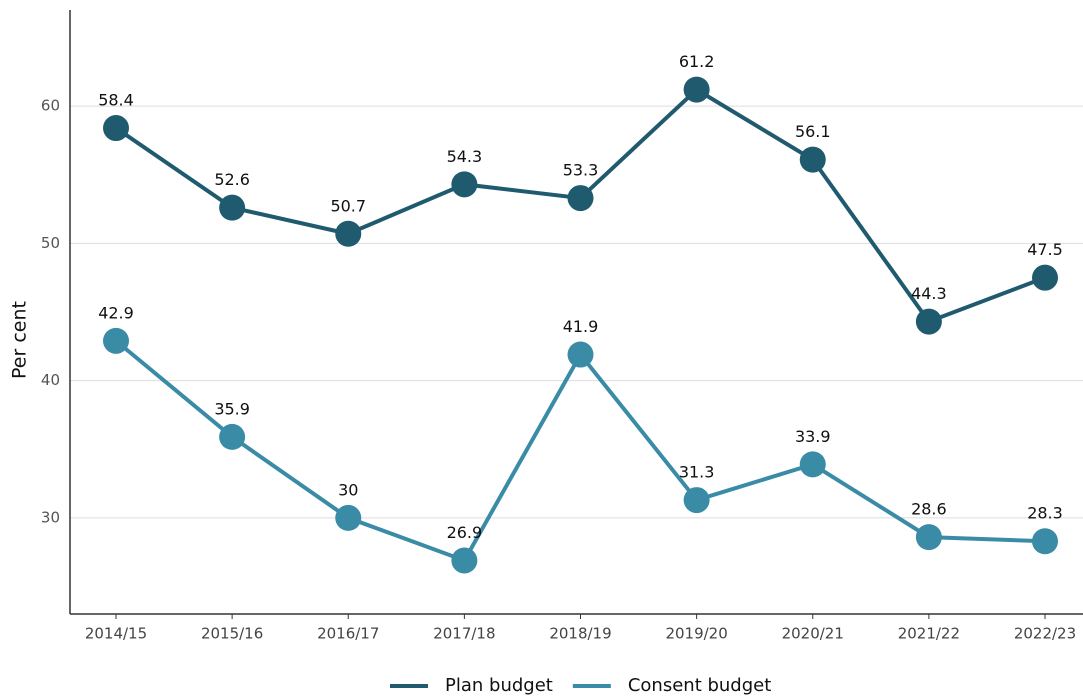  What do you see at coordinates (813, 436) in the screenshot?
I see `data-label: 33.9` at bounding box center [813, 436].